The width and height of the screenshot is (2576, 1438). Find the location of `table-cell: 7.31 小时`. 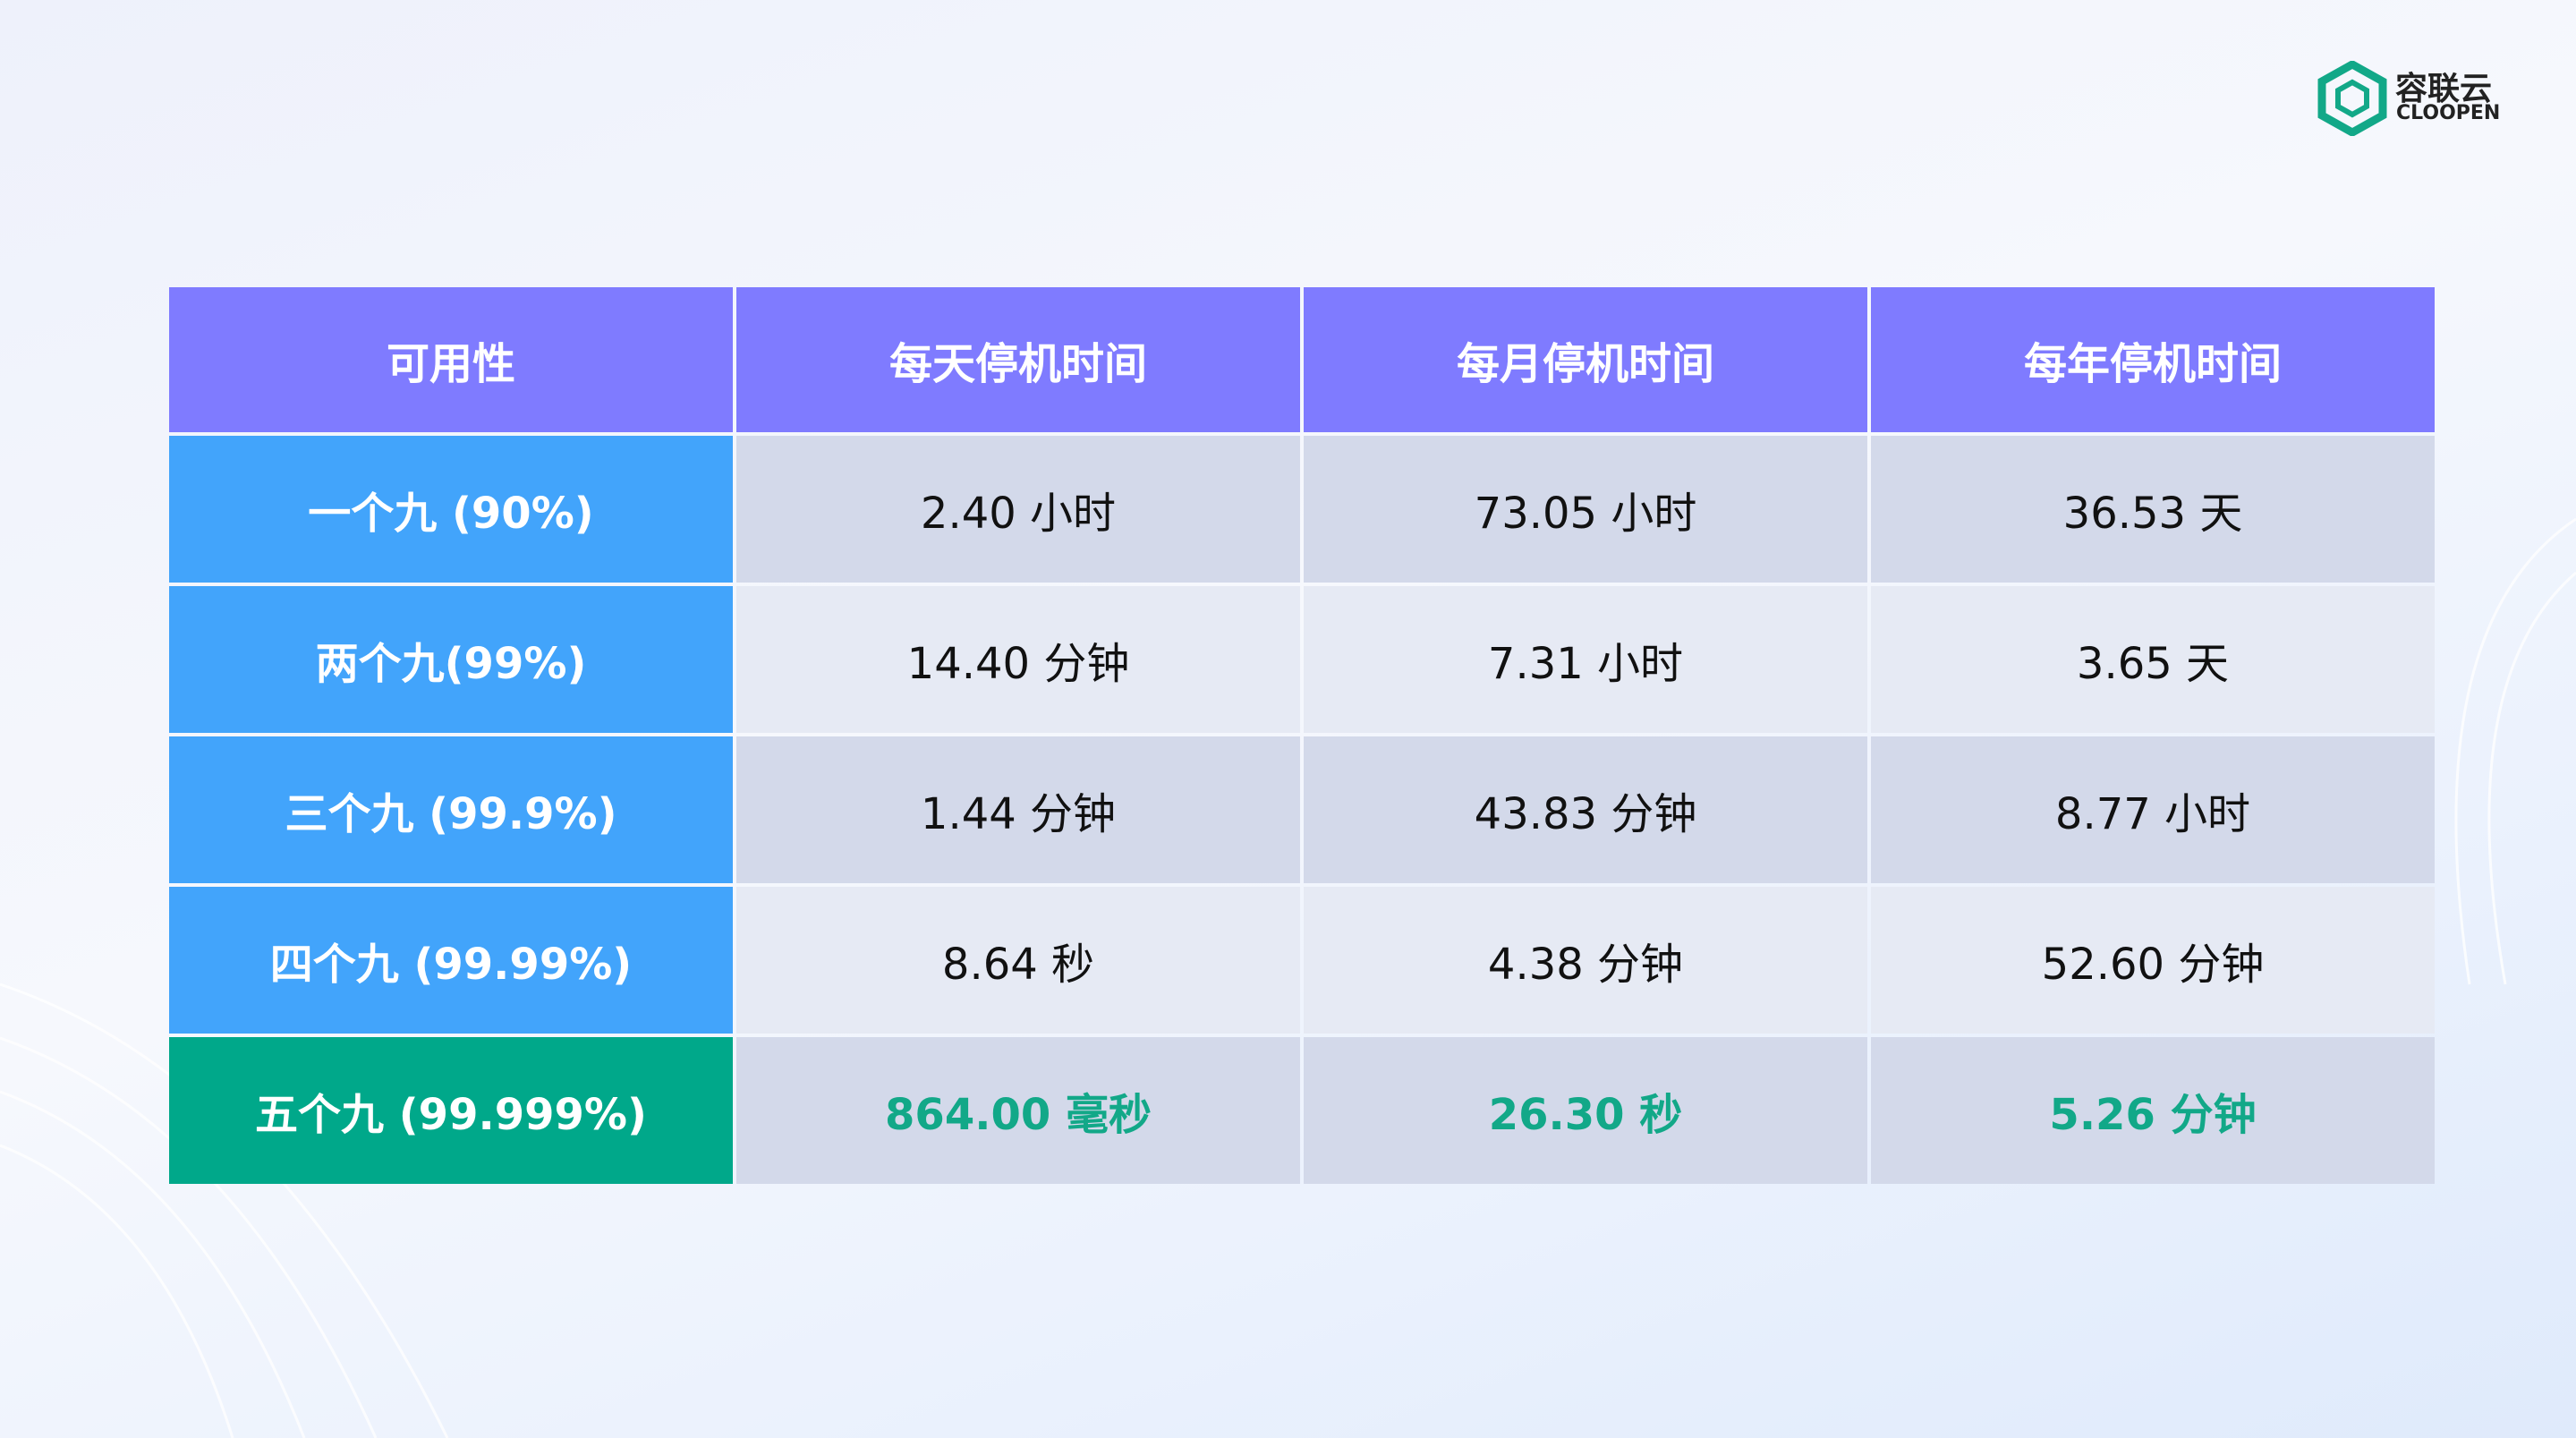

table-cell: 7.31 小时 is located at coordinates (1585, 660).